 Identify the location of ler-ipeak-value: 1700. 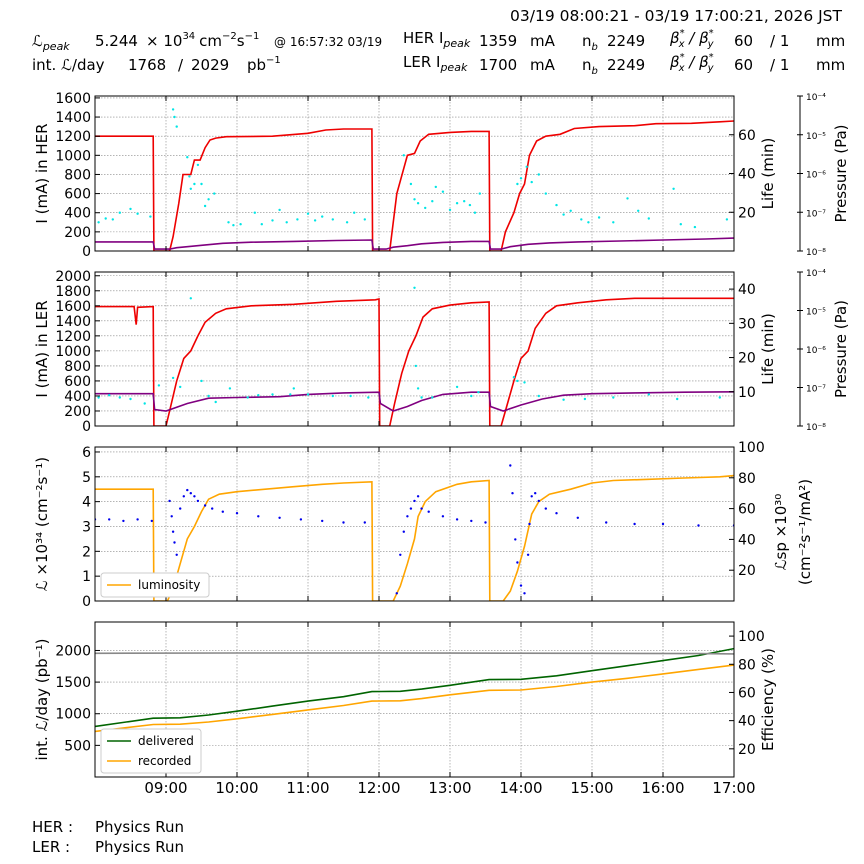
(498, 65).